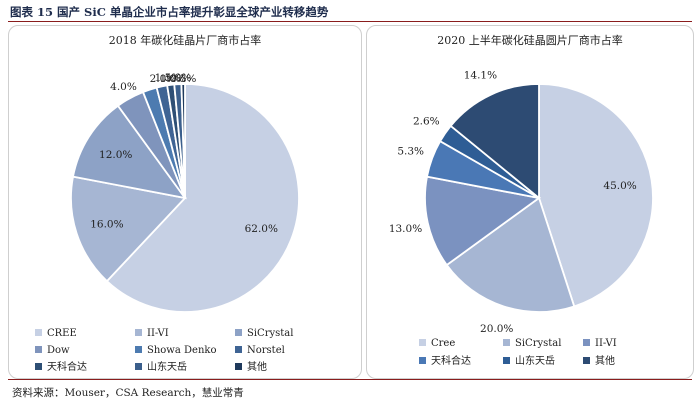 Image resolution: width=700 pixels, height=404 pixels. I want to click on chart-1-data-label-5: 14.1%, so click(480, 75).